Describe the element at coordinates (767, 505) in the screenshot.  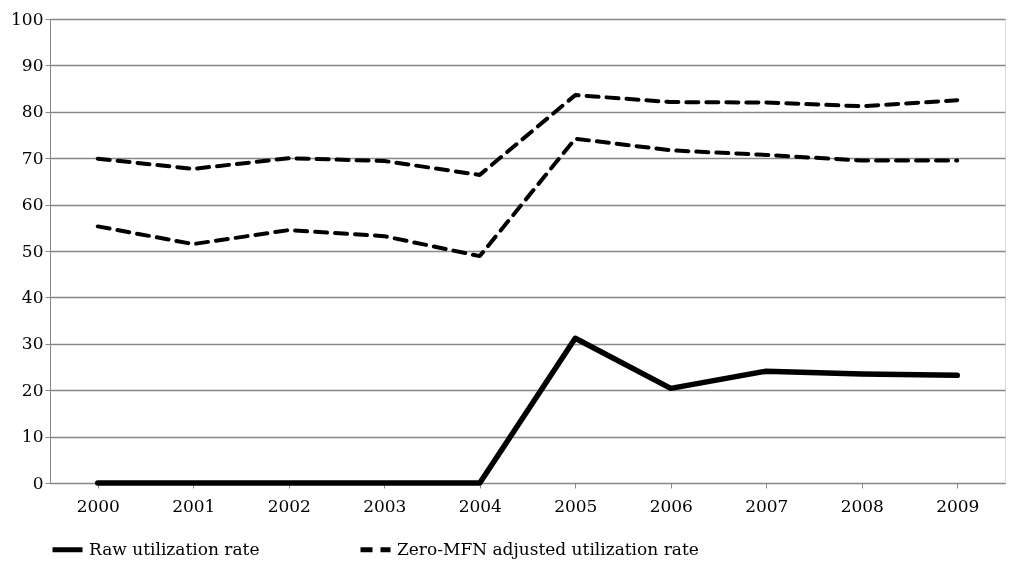
I see `x-tick-label: 2007` at that location.